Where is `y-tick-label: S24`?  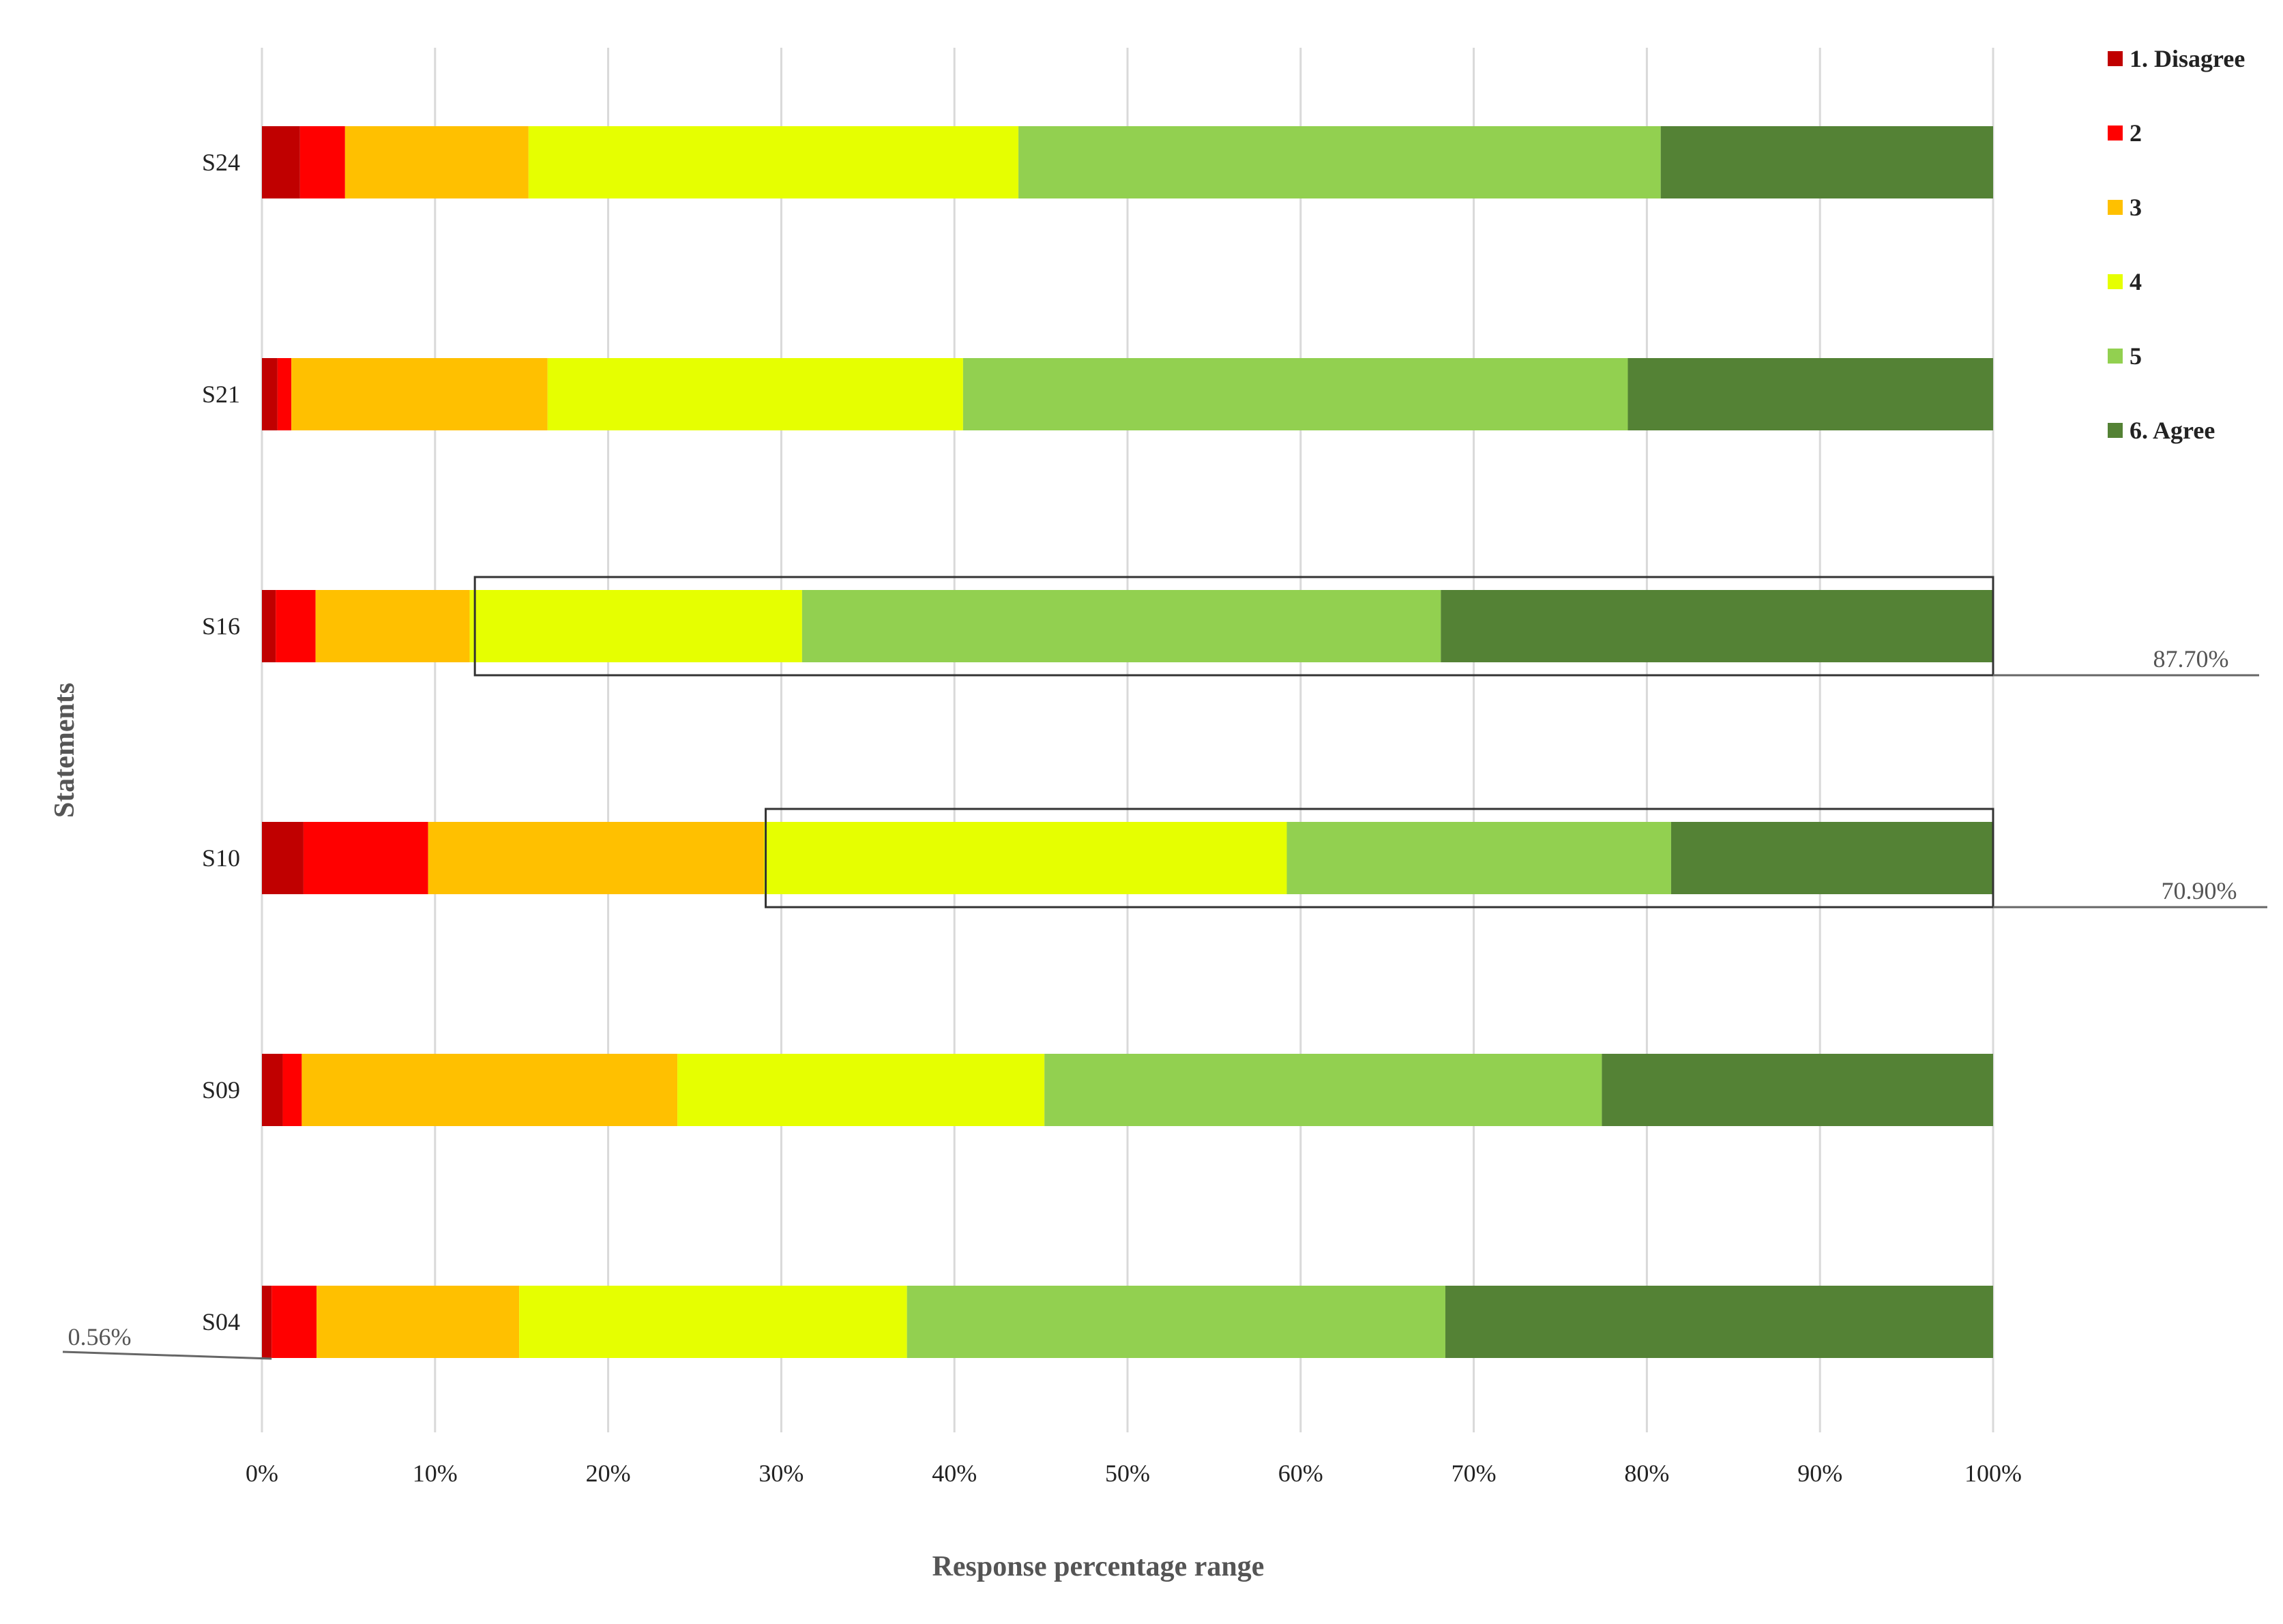
y-tick-label: S24 is located at coordinates (221, 162).